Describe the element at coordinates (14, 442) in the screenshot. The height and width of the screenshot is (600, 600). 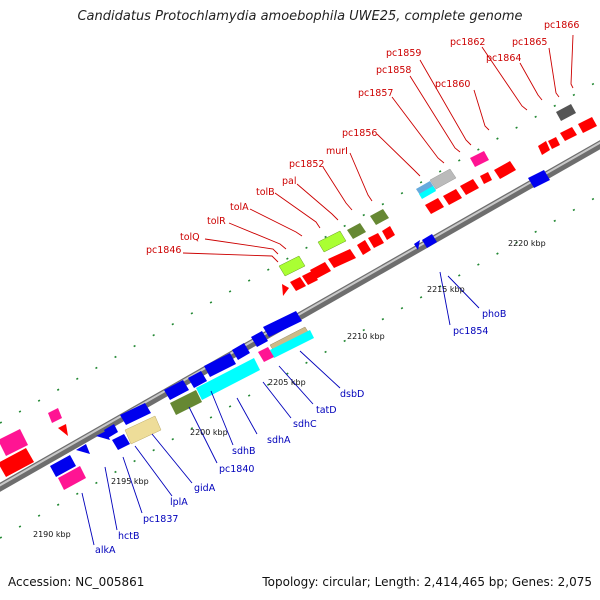
I see `gene-magenta-far-left` at that location.